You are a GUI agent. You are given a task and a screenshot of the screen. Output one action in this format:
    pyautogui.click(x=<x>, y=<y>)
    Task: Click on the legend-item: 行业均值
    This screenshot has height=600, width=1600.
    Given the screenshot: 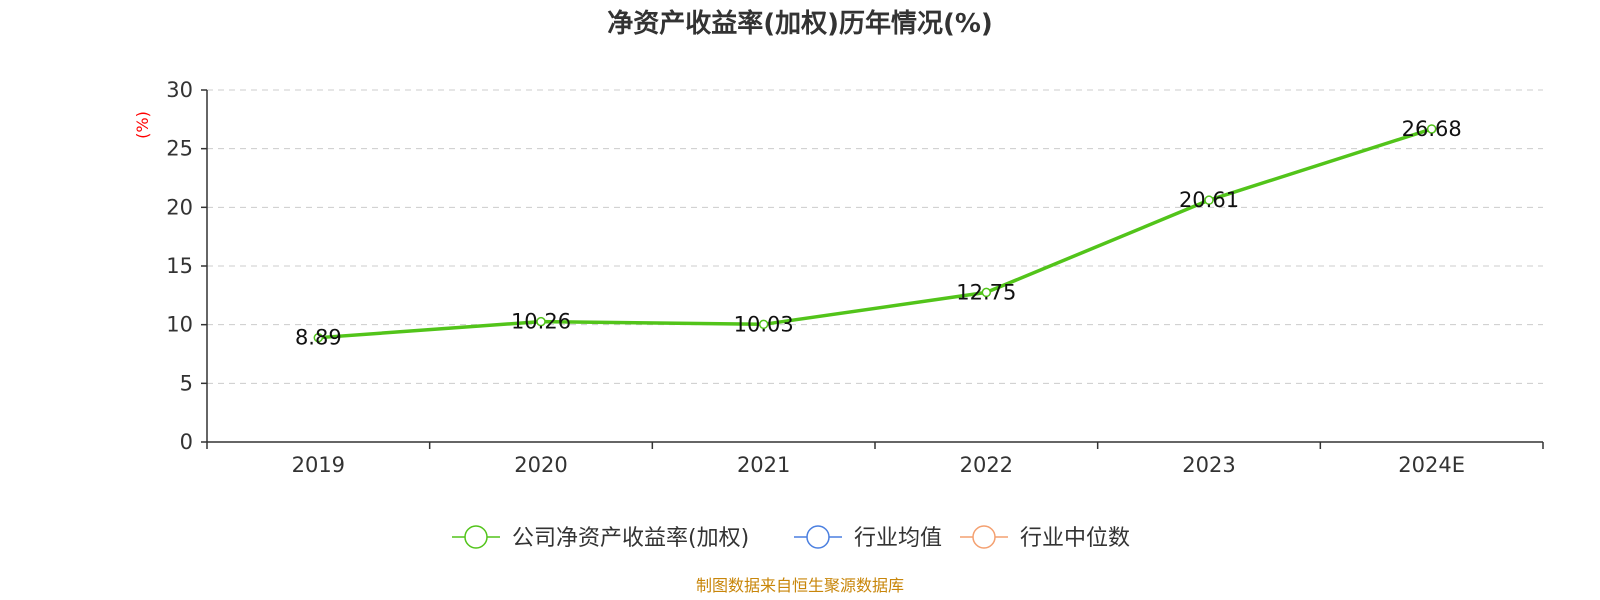 What is the action you would take?
    pyautogui.click(x=868, y=538)
    